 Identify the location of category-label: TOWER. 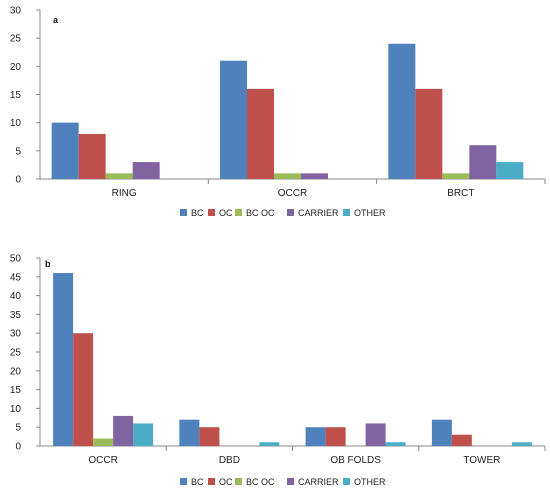
(481, 460).